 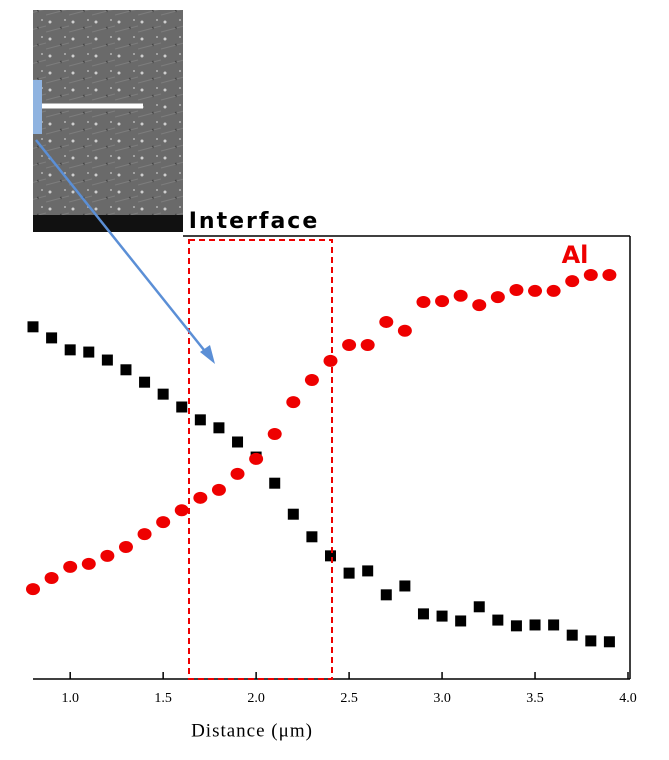 I want to click on sem-info-bar, so click(x=108, y=223).